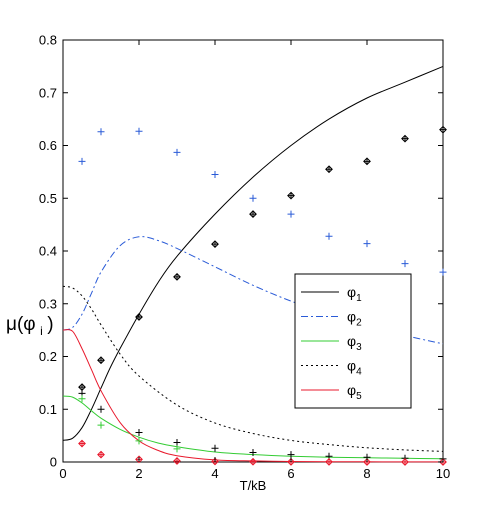  I want to click on y-tick-label: 0, so click(53, 462).